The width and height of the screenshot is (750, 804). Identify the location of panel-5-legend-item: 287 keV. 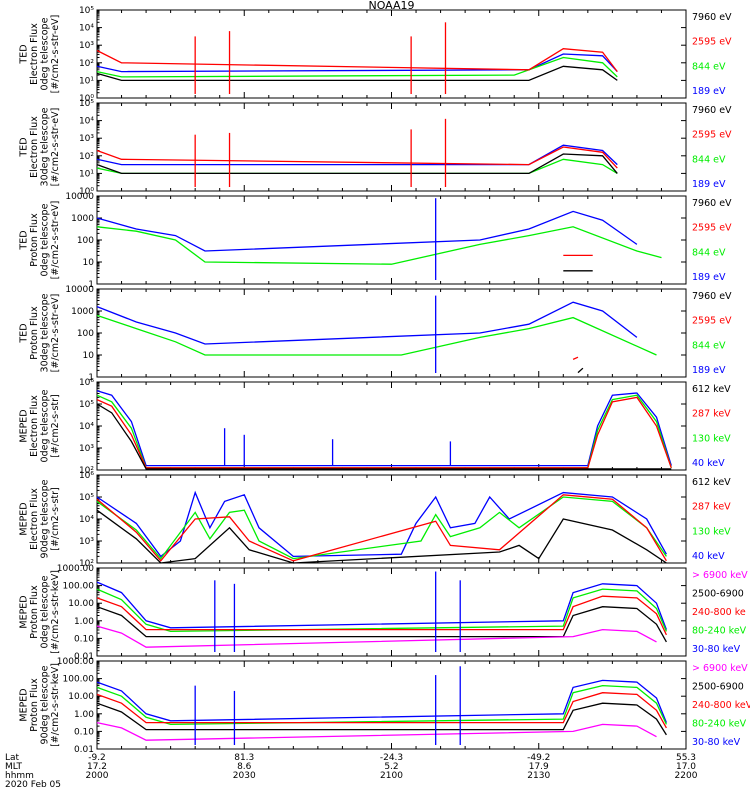
(711, 414).